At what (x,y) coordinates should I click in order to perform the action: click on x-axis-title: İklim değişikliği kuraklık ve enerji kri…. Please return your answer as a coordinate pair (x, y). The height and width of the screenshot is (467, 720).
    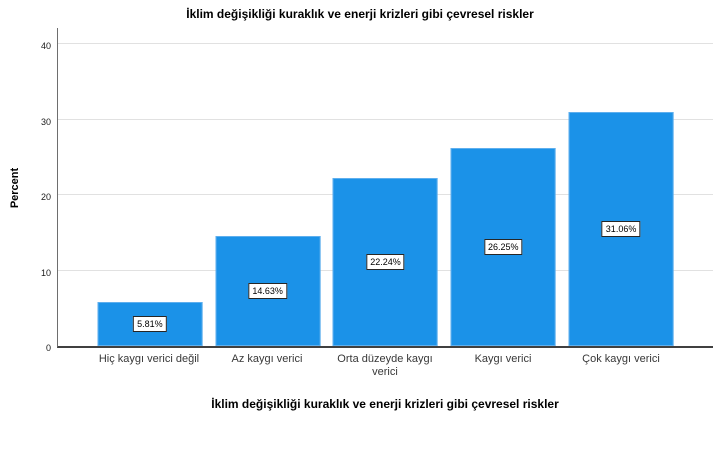
    Looking at the image, I should click on (385, 404).